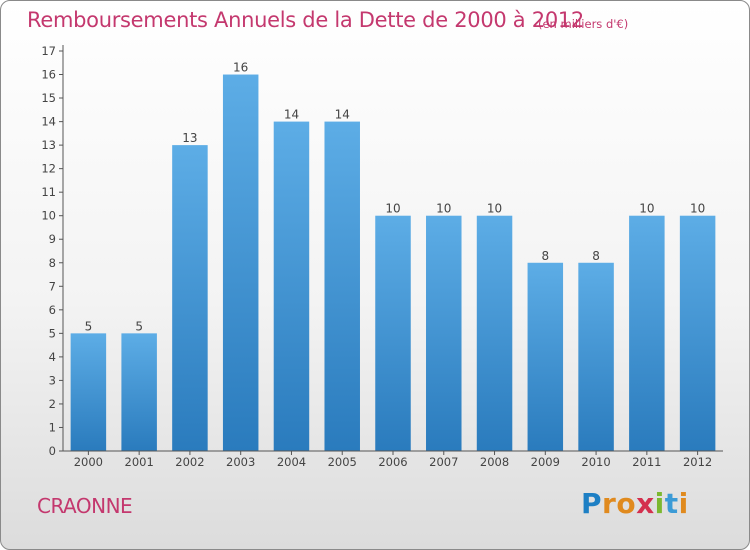 This screenshot has width=750, height=550. Describe the element at coordinates (48, 145) in the screenshot. I see `y-tick-label-13: 13` at that location.